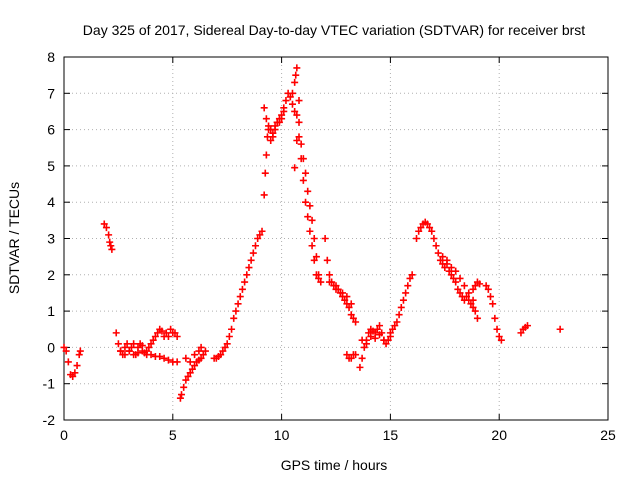 The width and height of the screenshot is (640, 480). Describe the element at coordinates (49, 384) in the screenshot. I see `y-tick-label: -1` at that location.